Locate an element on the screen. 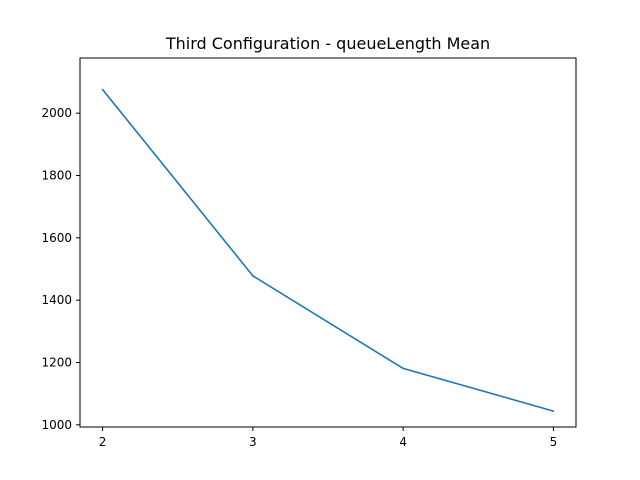  x-tick-label: 2 is located at coordinates (103, 442).